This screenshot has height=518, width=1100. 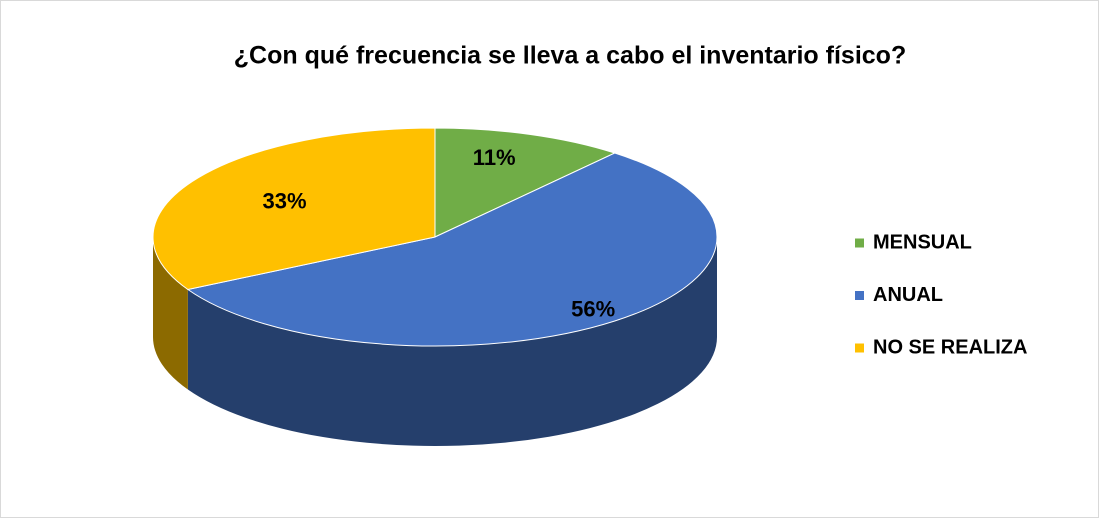 I want to click on data-label: 11%, so click(x=494, y=157).